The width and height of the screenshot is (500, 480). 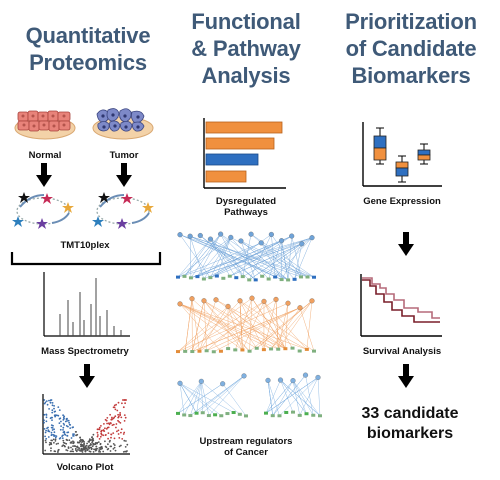 I want to click on normal-tissue-icon, so click(x=45, y=125).